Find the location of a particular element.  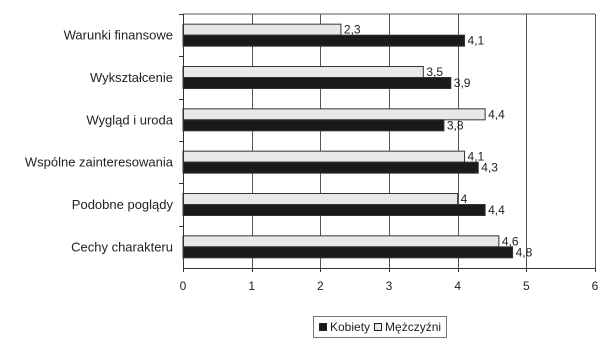

legend-label-kobiety: Kobiety is located at coordinates (350, 327).